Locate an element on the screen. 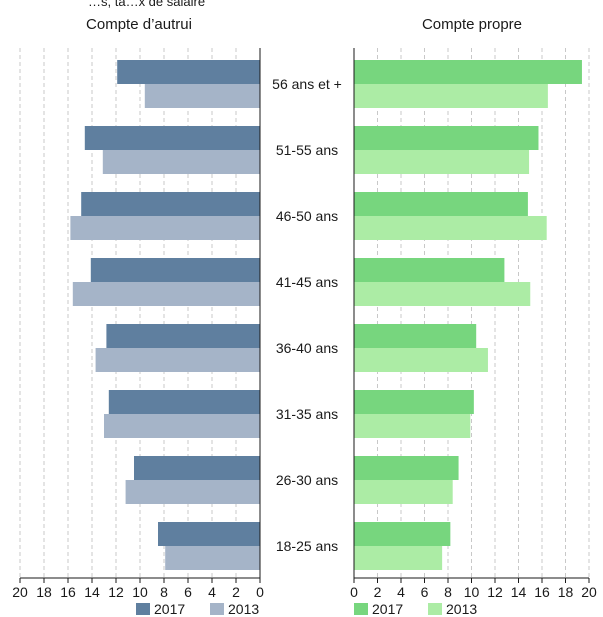 This screenshot has width=603, height=617. left-tick-label: 14 is located at coordinates (92, 592).